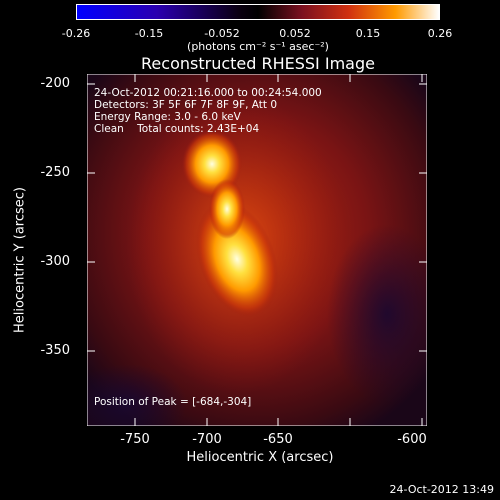  Describe the element at coordinates (186, 105) in the screenshot. I see `info-detectors: Detectors: 3F 5F 6F 7F 8F 9F, Att 0` at that location.